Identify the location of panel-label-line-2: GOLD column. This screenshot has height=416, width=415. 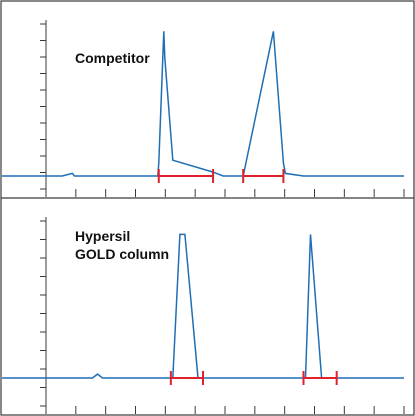
(122, 254).